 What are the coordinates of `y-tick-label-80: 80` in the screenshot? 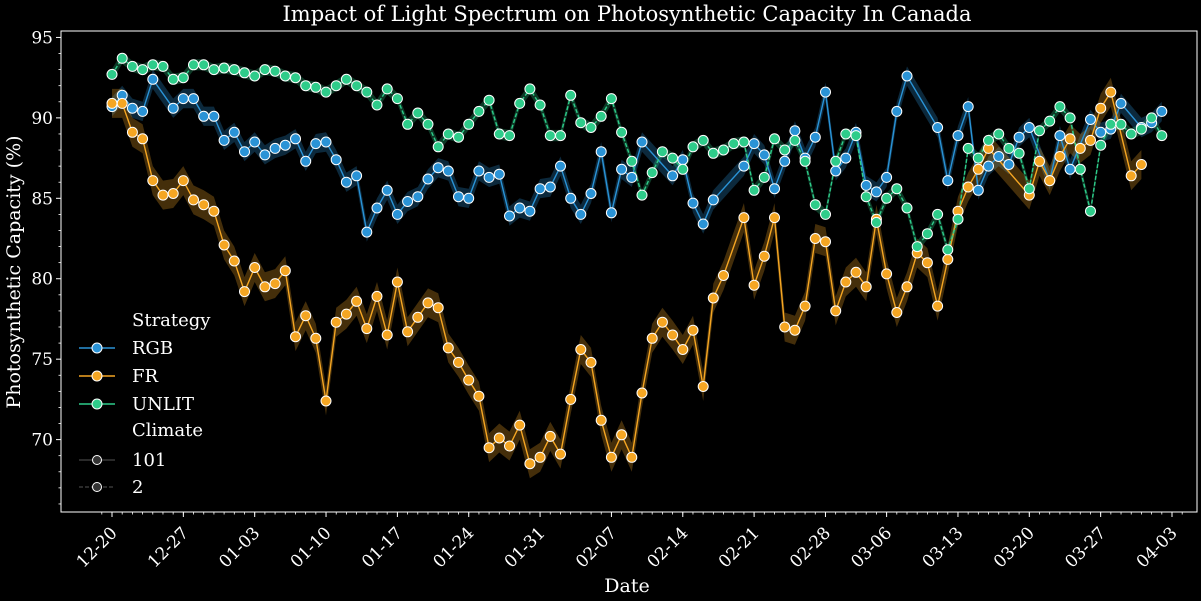 It's located at (42, 280).